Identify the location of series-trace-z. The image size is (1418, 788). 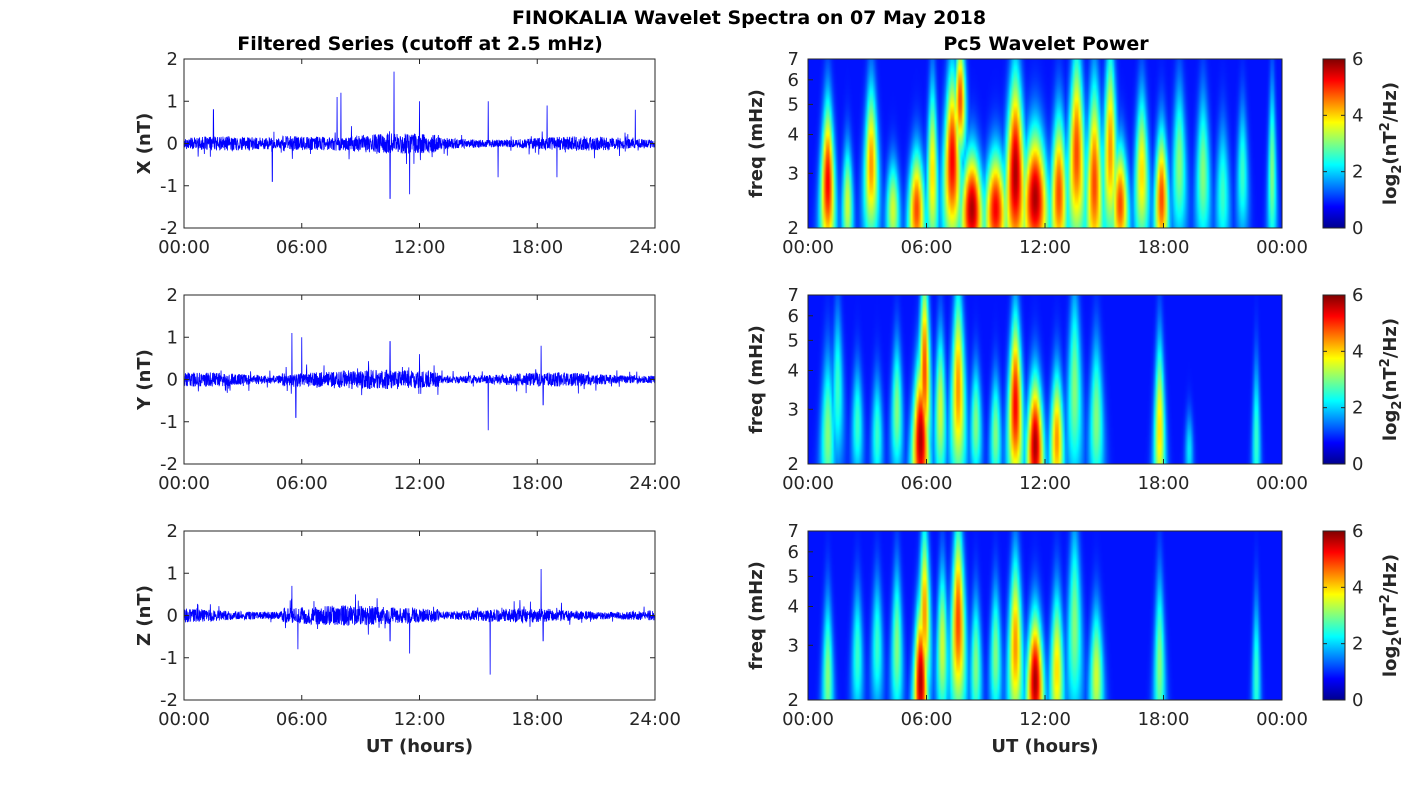
(419, 622).